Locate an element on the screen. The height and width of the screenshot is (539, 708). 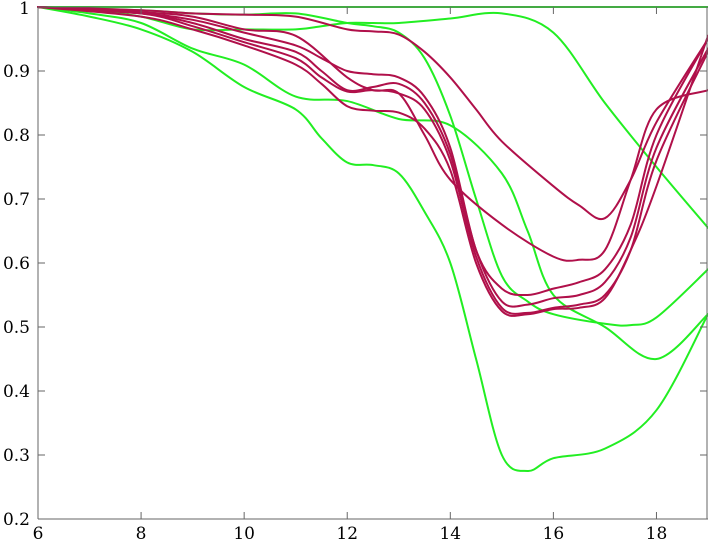
y-tick-label: 0.6 is located at coordinates (16, 264).